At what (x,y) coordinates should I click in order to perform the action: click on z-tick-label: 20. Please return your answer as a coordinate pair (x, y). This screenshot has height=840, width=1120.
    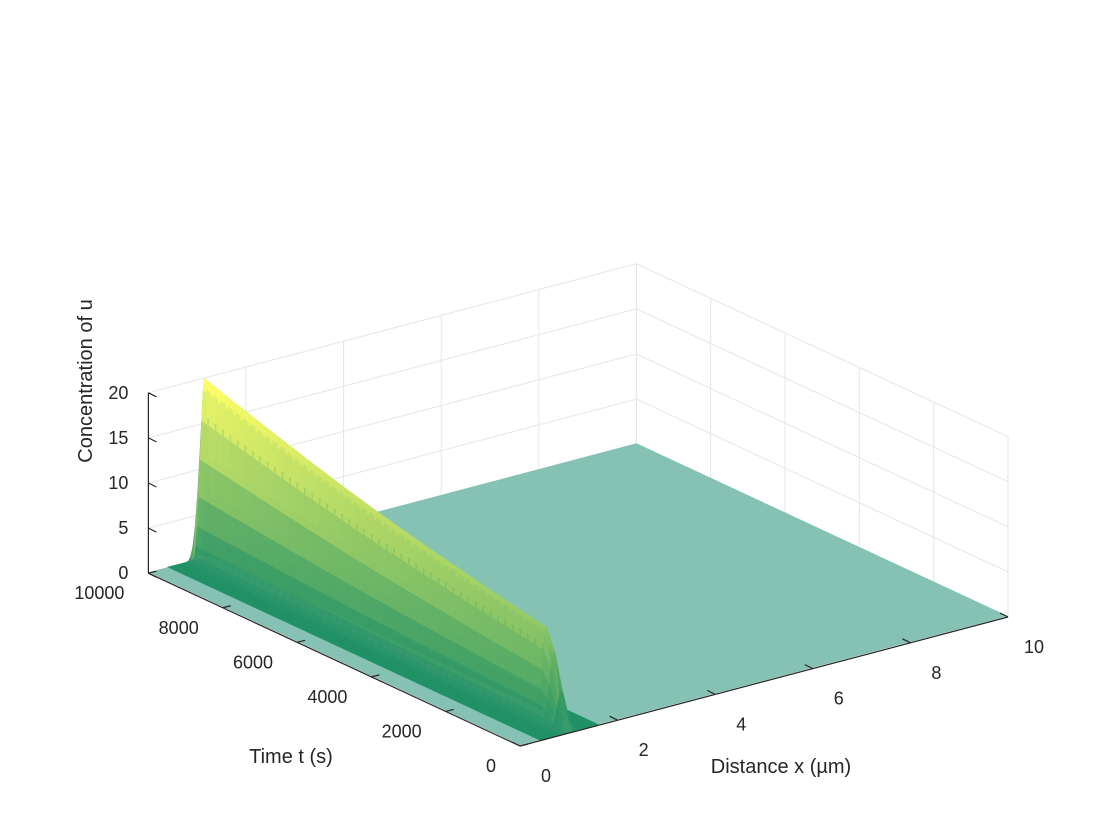
    Looking at the image, I should click on (118, 393).